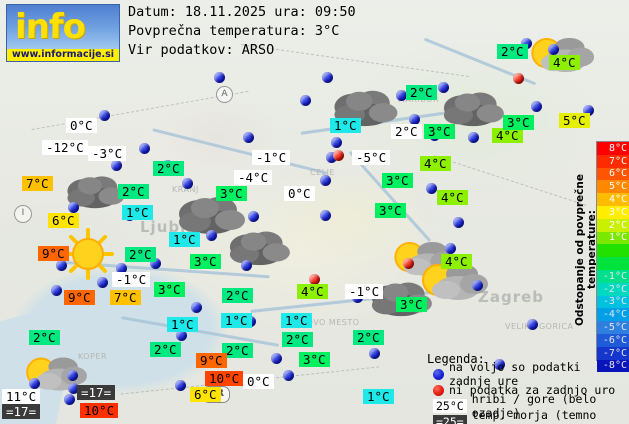  What do you see at coordinates (99, 410) in the screenshot?
I see `temperature-label: 10°C` at bounding box center [99, 410].